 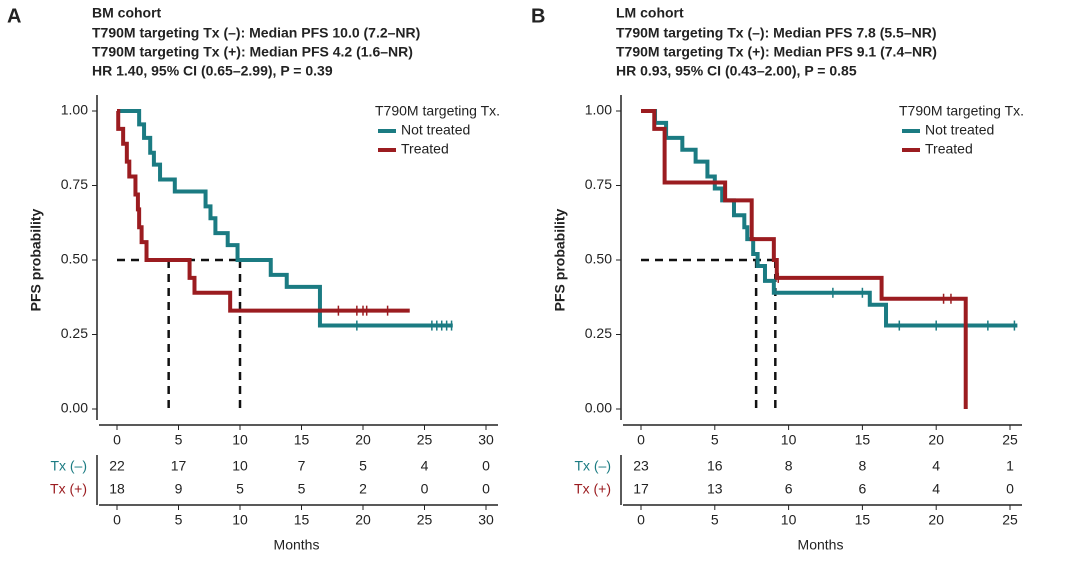 What do you see at coordinates (1010, 466) in the screenshot?
I see `risk-count: 1` at bounding box center [1010, 466].